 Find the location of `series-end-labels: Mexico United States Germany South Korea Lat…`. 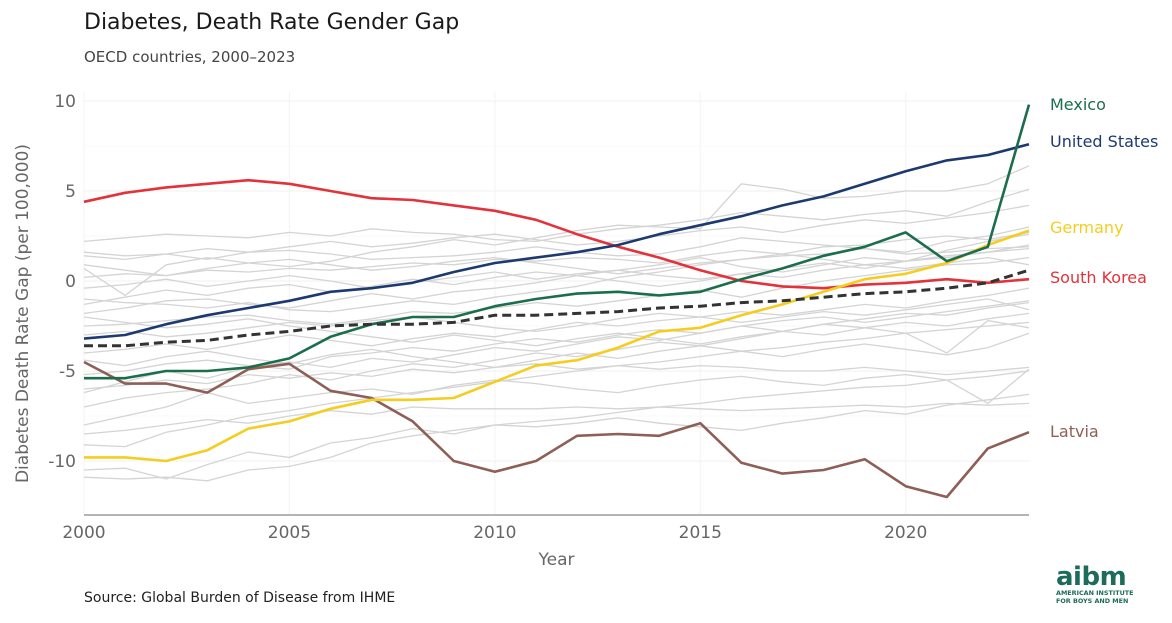

series-end-labels: Mexico United States Germany South Korea Lat… is located at coordinates (1104, 268).